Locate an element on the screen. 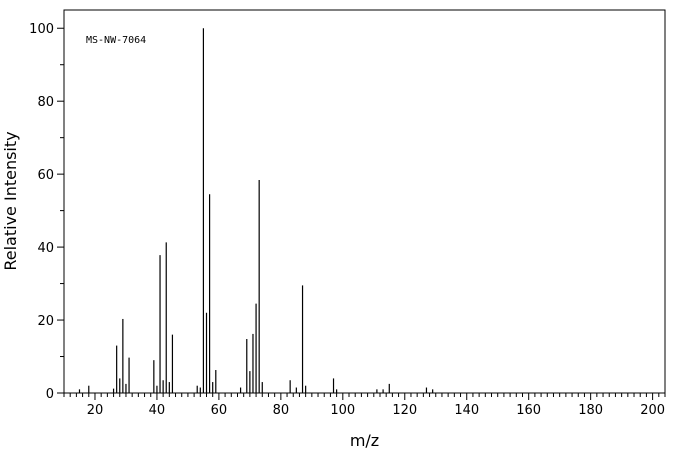 The height and width of the screenshot is (455, 676). x-axis-ticks: 20 40 60 80 100 120 140 160 180 200 is located at coordinates (364, 405).